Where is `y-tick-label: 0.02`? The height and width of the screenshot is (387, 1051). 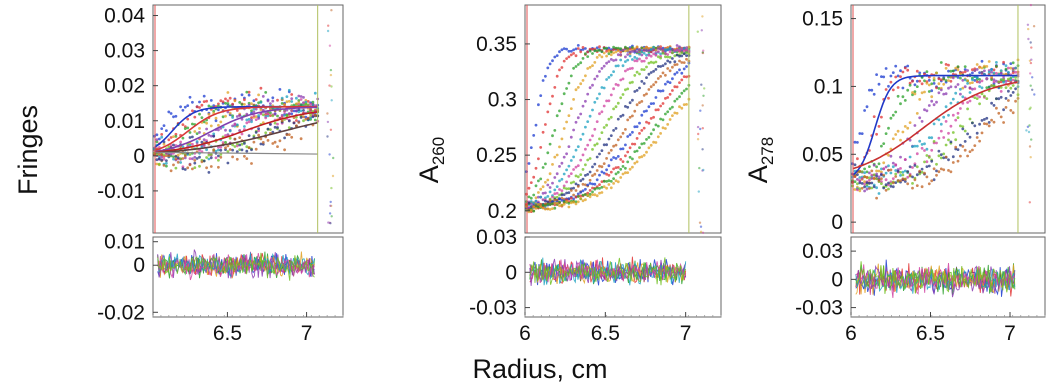 y-tick-label: 0.02 is located at coordinates (124, 86).